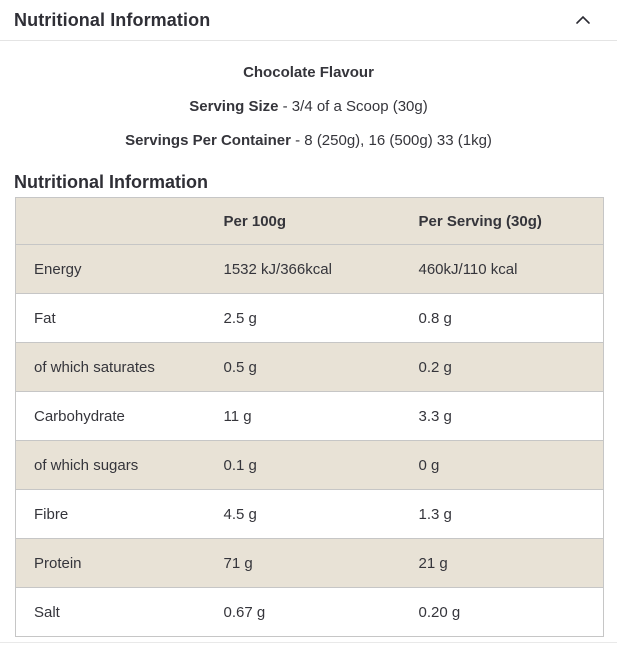 This screenshot has width=617, height=654. What do you see at coordinates (355, 106) in the screenshot?
I see `serving-size-value: - 3/4 of a Scoop (30g)` at bounding box center [355, 106].